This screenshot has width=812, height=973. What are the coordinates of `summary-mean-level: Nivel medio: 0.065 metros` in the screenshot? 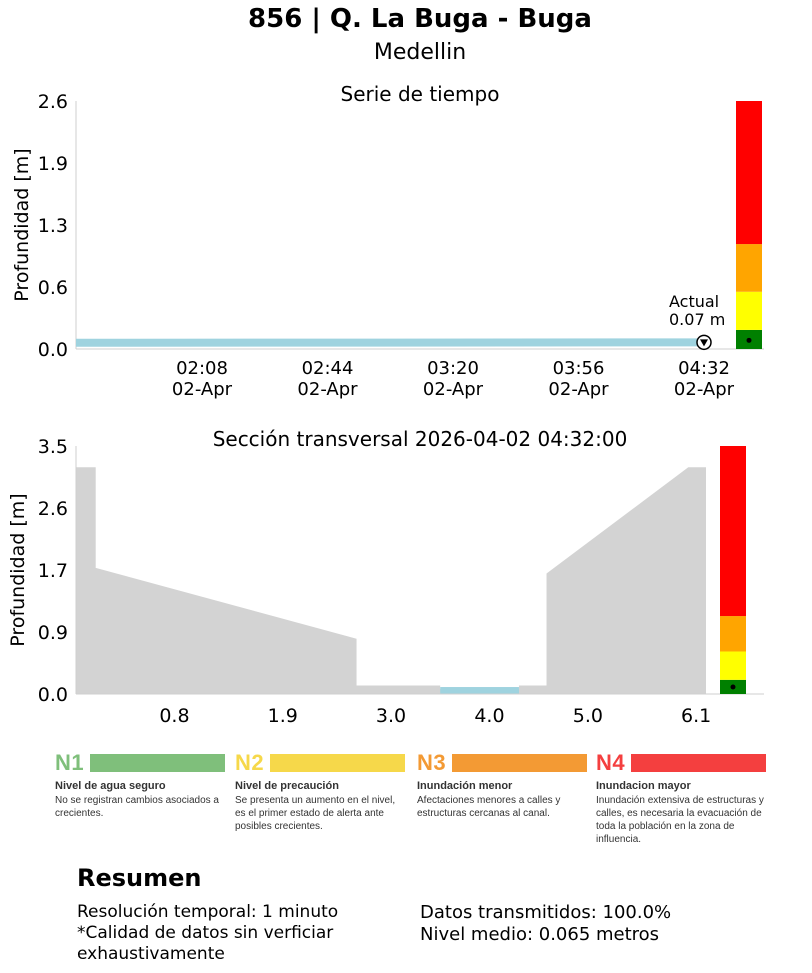 It's located at (540, 934).